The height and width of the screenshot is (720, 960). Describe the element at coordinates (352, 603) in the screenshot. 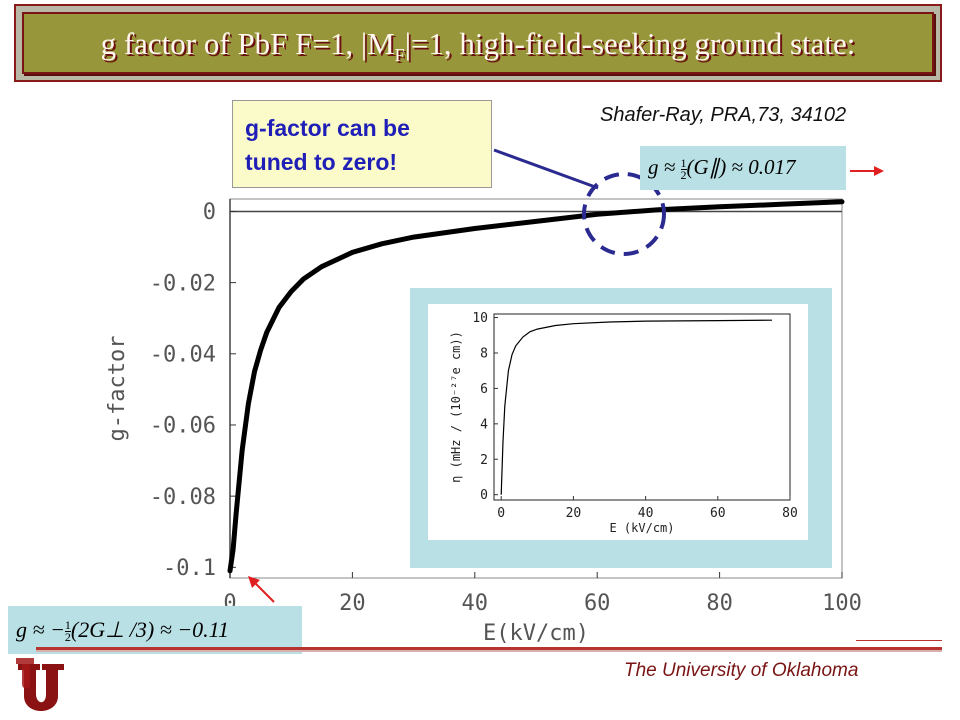

I see `main-x-tick-label: 20` at that location.